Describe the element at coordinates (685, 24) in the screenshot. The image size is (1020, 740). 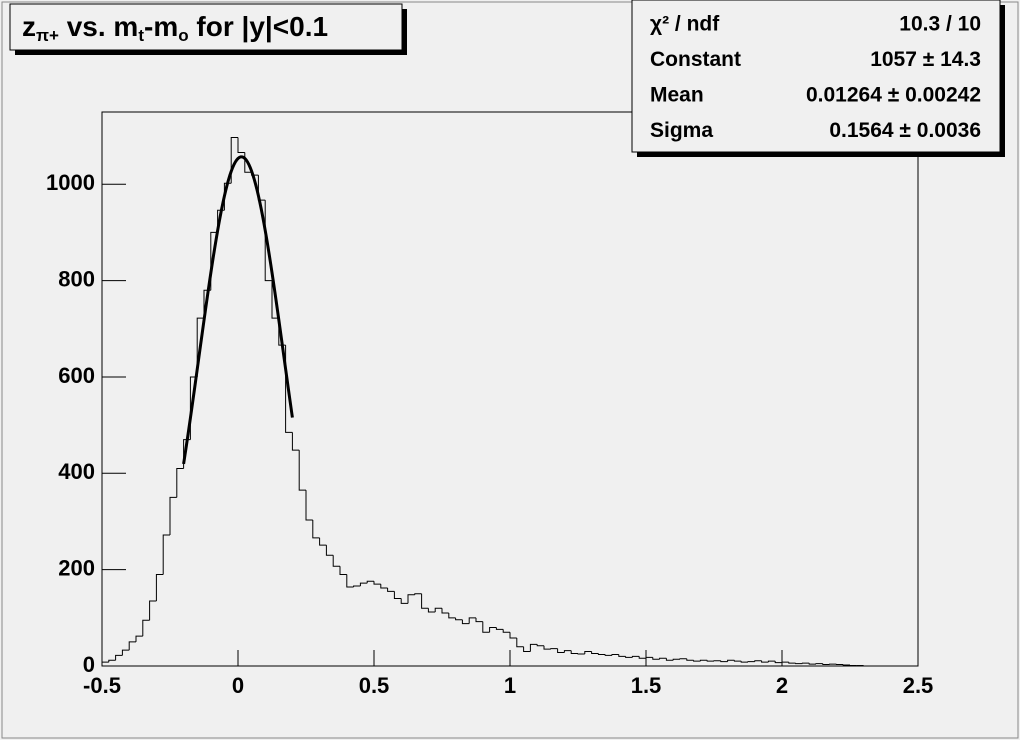
I see `stats-label: χ² / ndf` at that location.